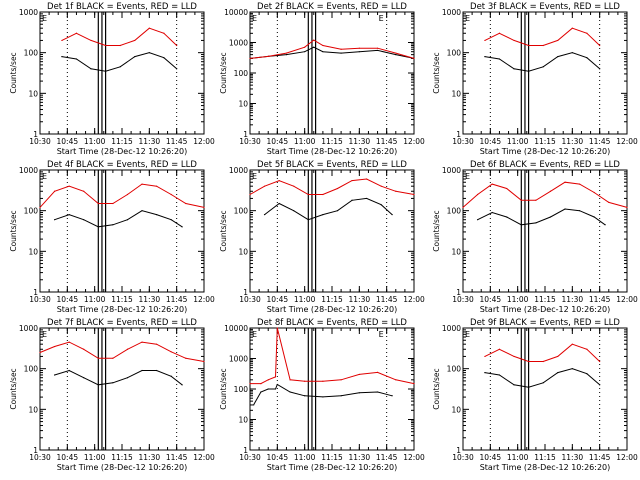 The height and width of the screenshot is (480, 640). What do you see at coordinates (278, 299) in the screenshot?
I see `x-tick-label: 10:45` at bounding box center [278, 299].